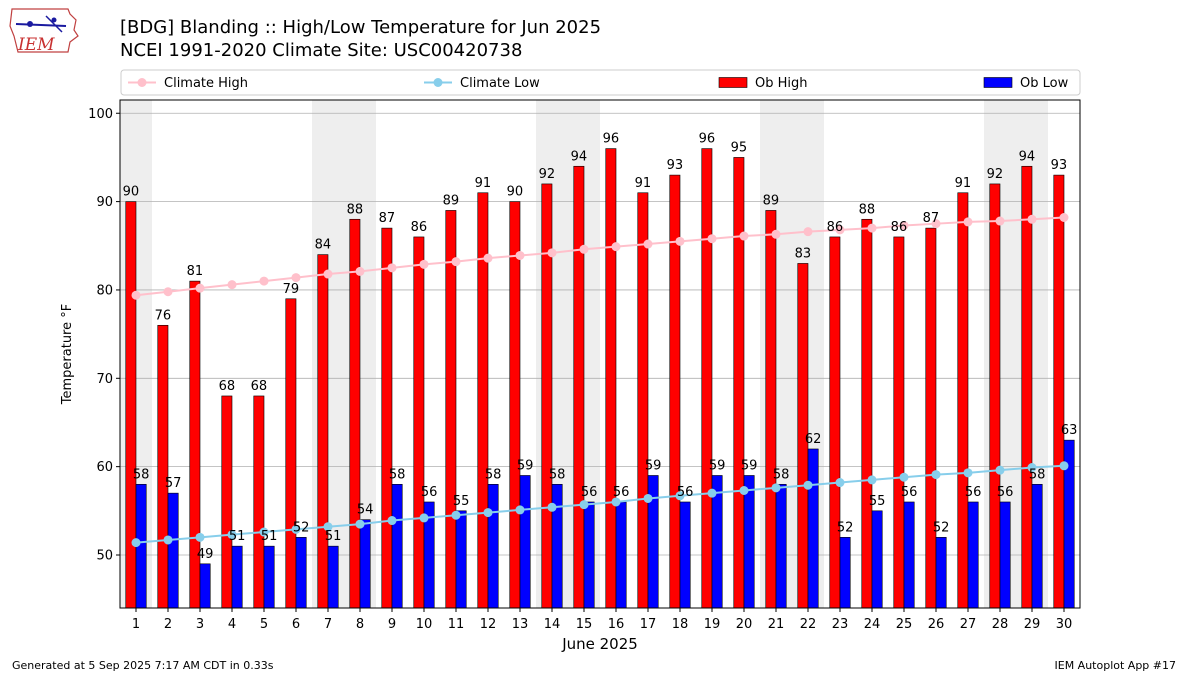 This screenshot has height=675, width=1200. What do you see at coordinates (1044, 83) in the screenshot?
I see `legend-ob-low-label: Ob Low` at bounding box center [1044, 83].